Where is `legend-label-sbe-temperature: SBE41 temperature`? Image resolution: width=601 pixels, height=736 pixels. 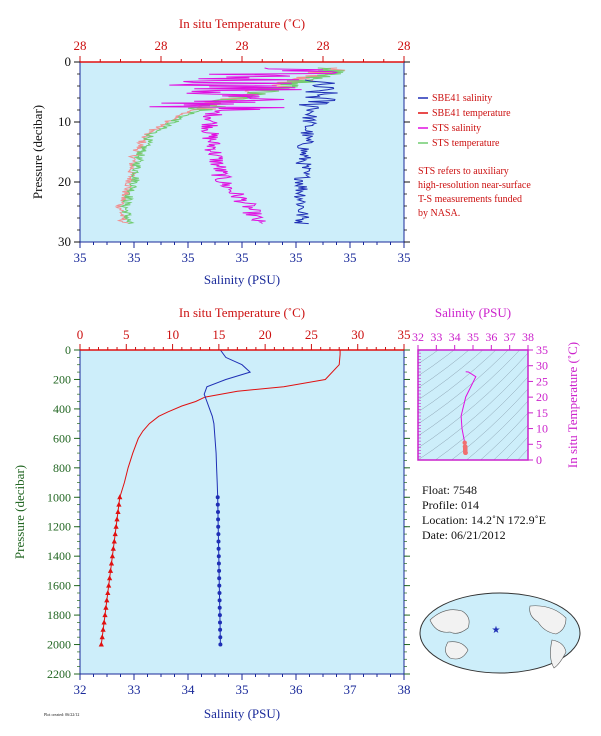
legend-label-sbe-temperature: SBE41 temperature is located at coordinates (471, 113).